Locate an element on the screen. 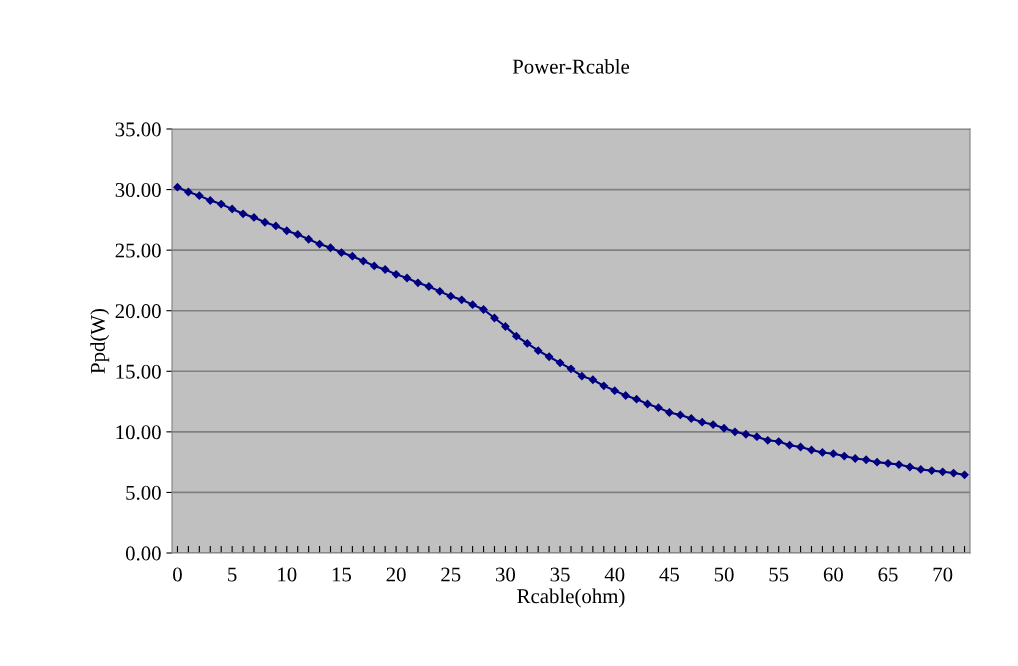 The image size is (1018, 666). y-axis-title: Ppd(W) is located at coordinates (100, 341).